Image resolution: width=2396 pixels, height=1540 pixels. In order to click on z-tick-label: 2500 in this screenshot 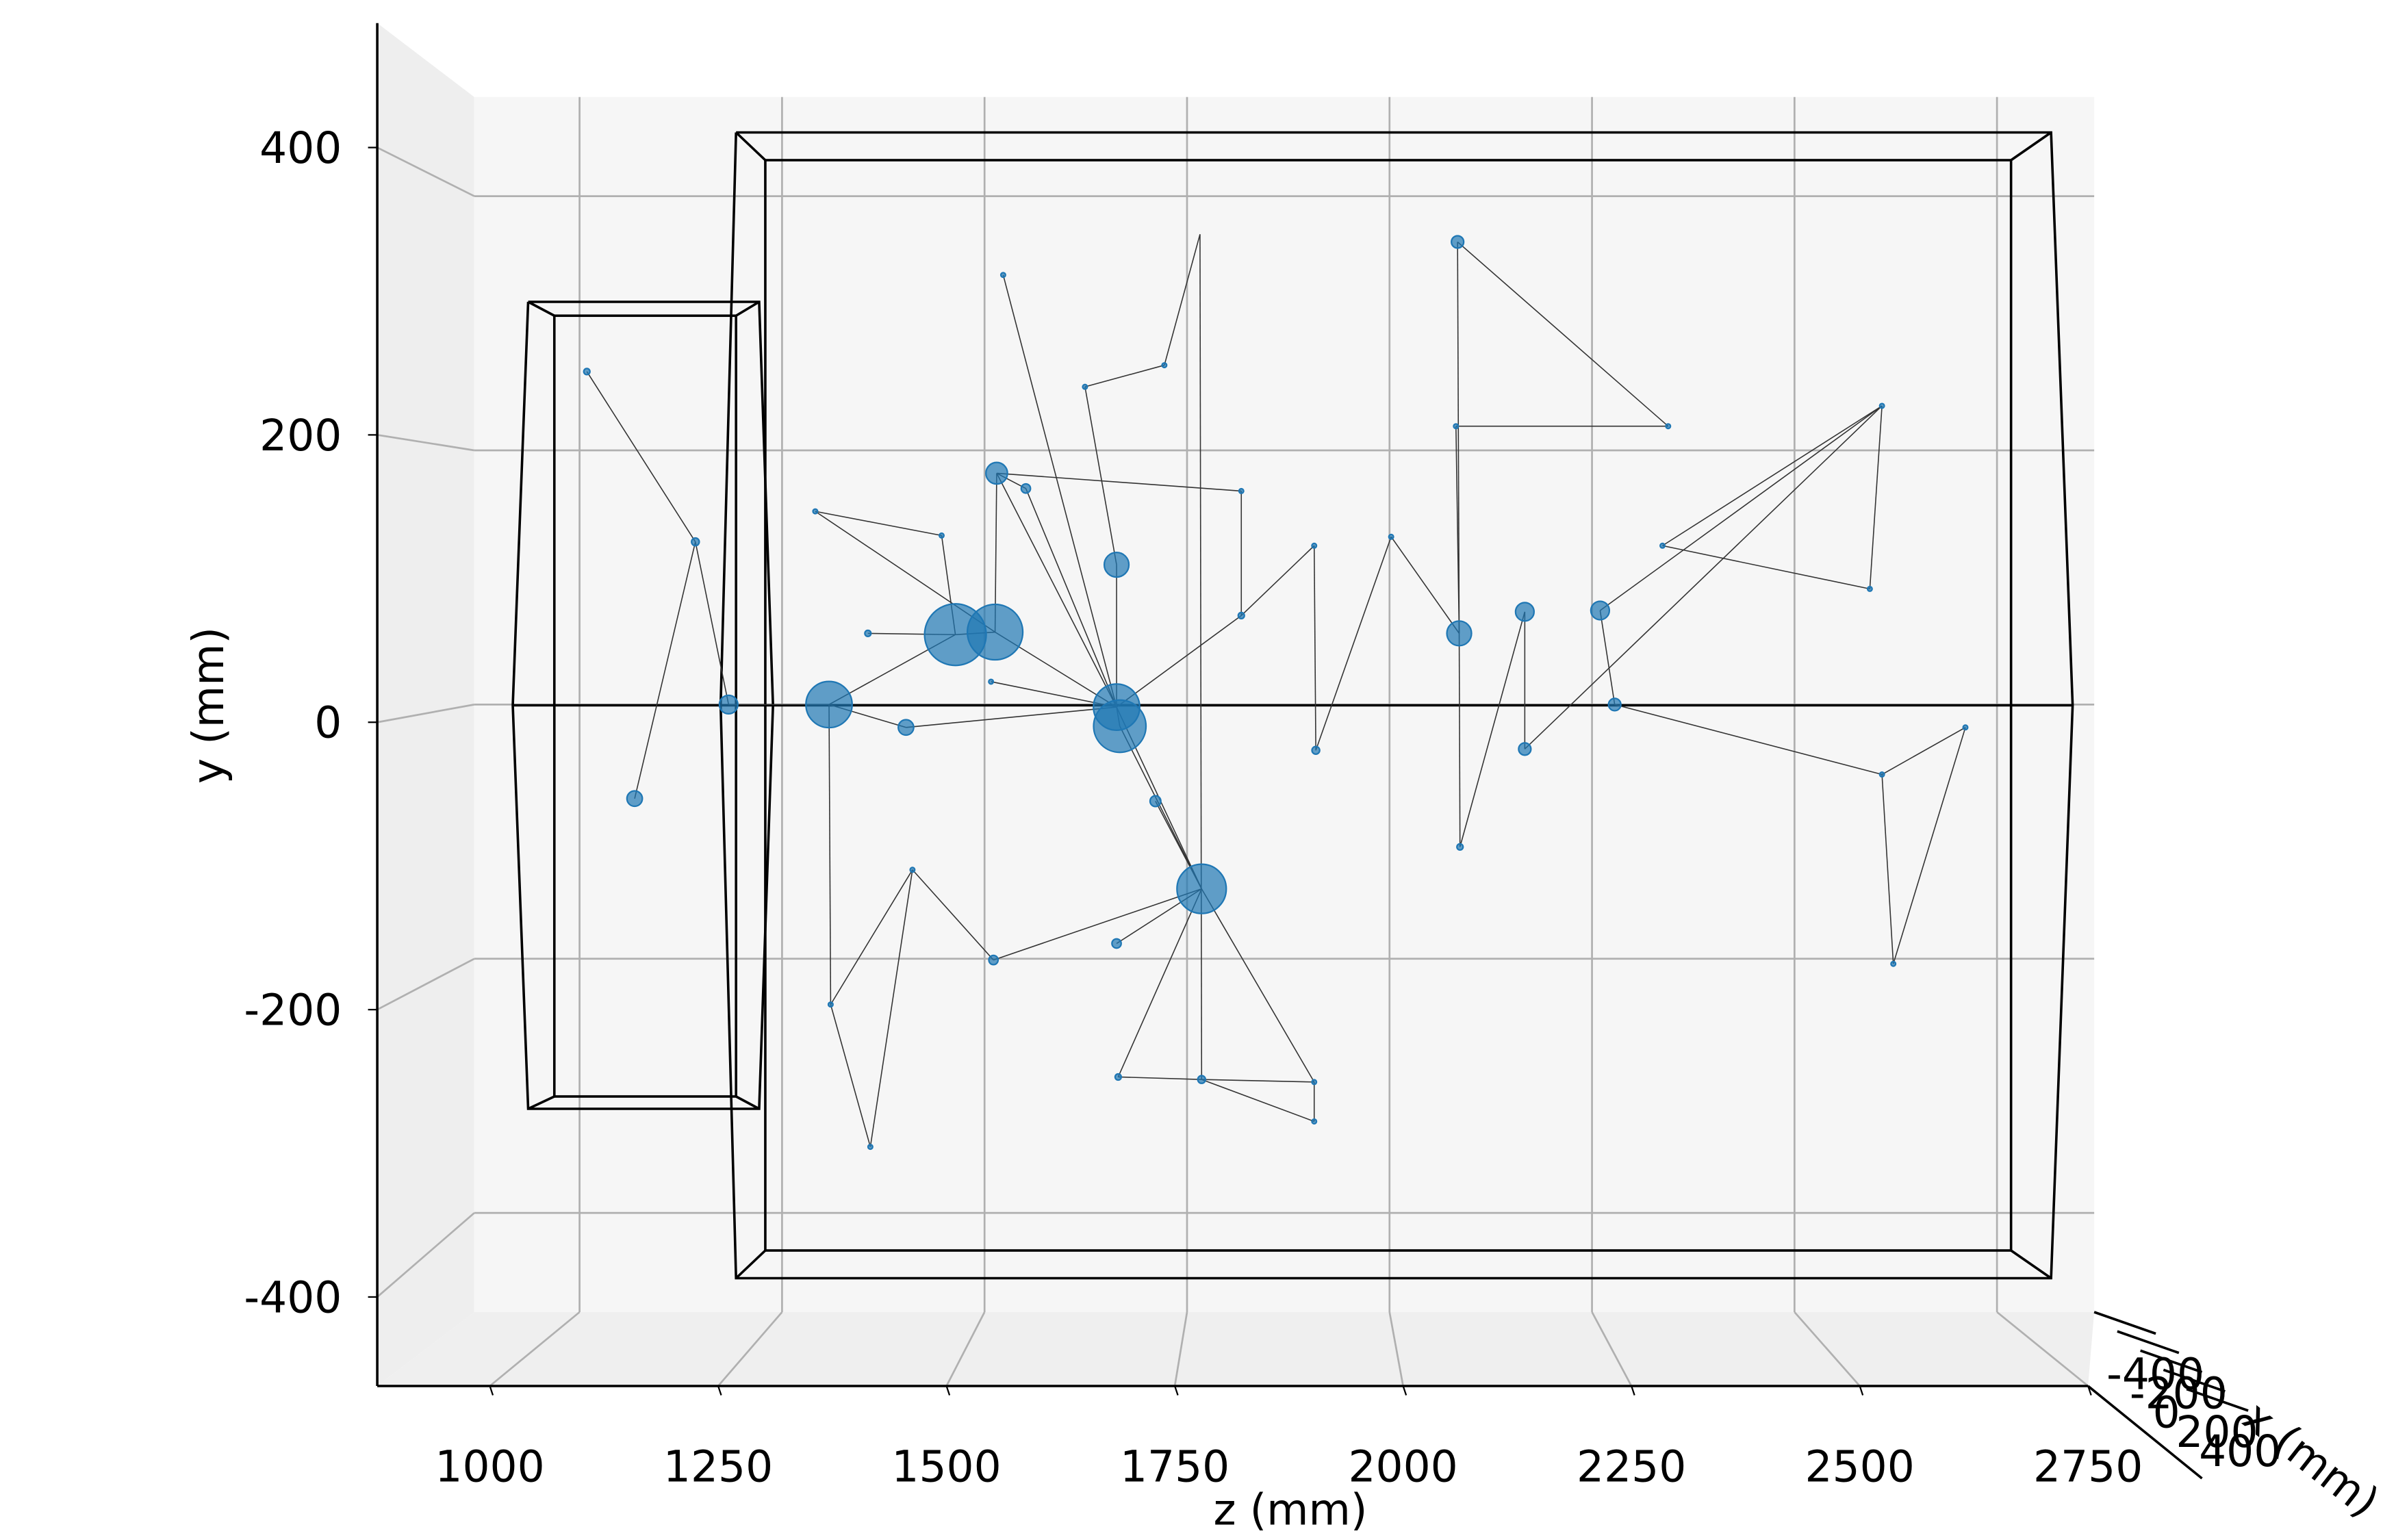, I will do `click(1860, 1466)`.